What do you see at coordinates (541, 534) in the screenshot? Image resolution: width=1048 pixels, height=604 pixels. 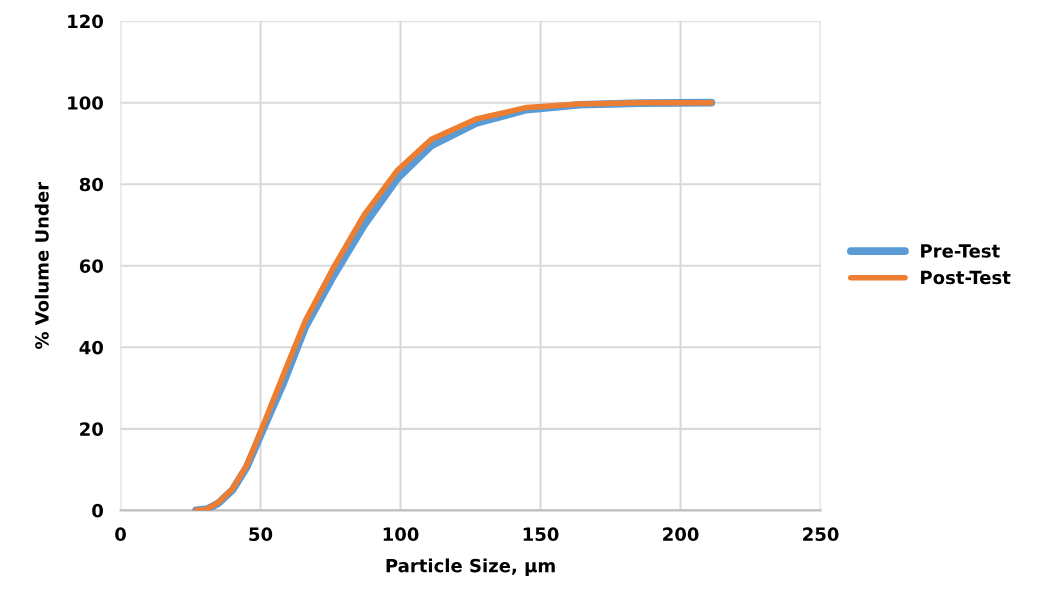 I see `x-tick-label: 150` at bounding box center [541, 534].